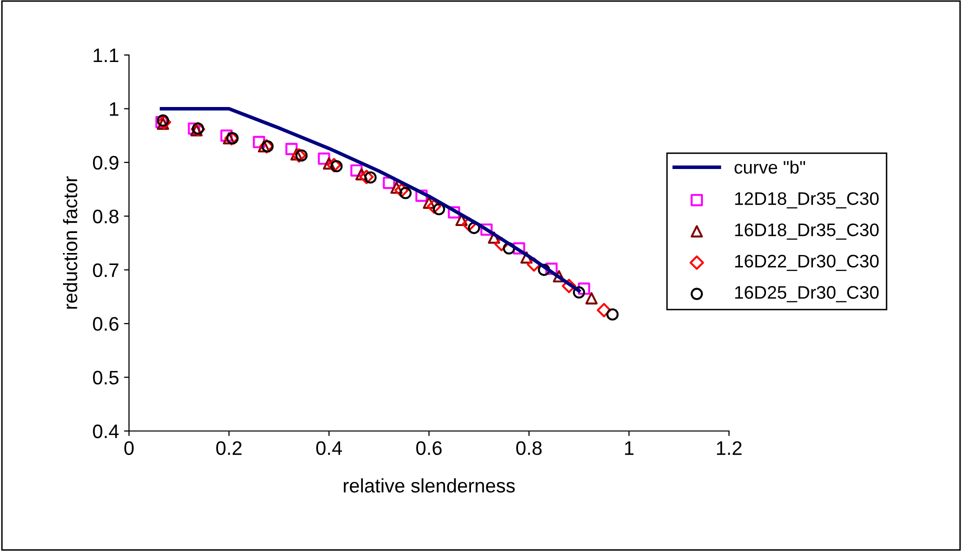 The height and width of the screenshot is (551, 962). What do you see at coordinates (229, 448) in the screenshot?
I see `x-tick-label: 0.2` at bounding box center [229, 448].